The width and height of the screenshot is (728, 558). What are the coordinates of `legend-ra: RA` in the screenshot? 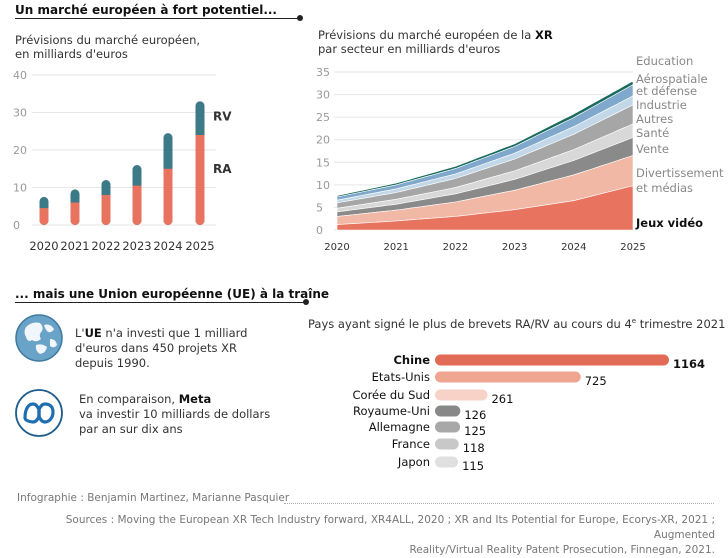 It's located at (222, 169).